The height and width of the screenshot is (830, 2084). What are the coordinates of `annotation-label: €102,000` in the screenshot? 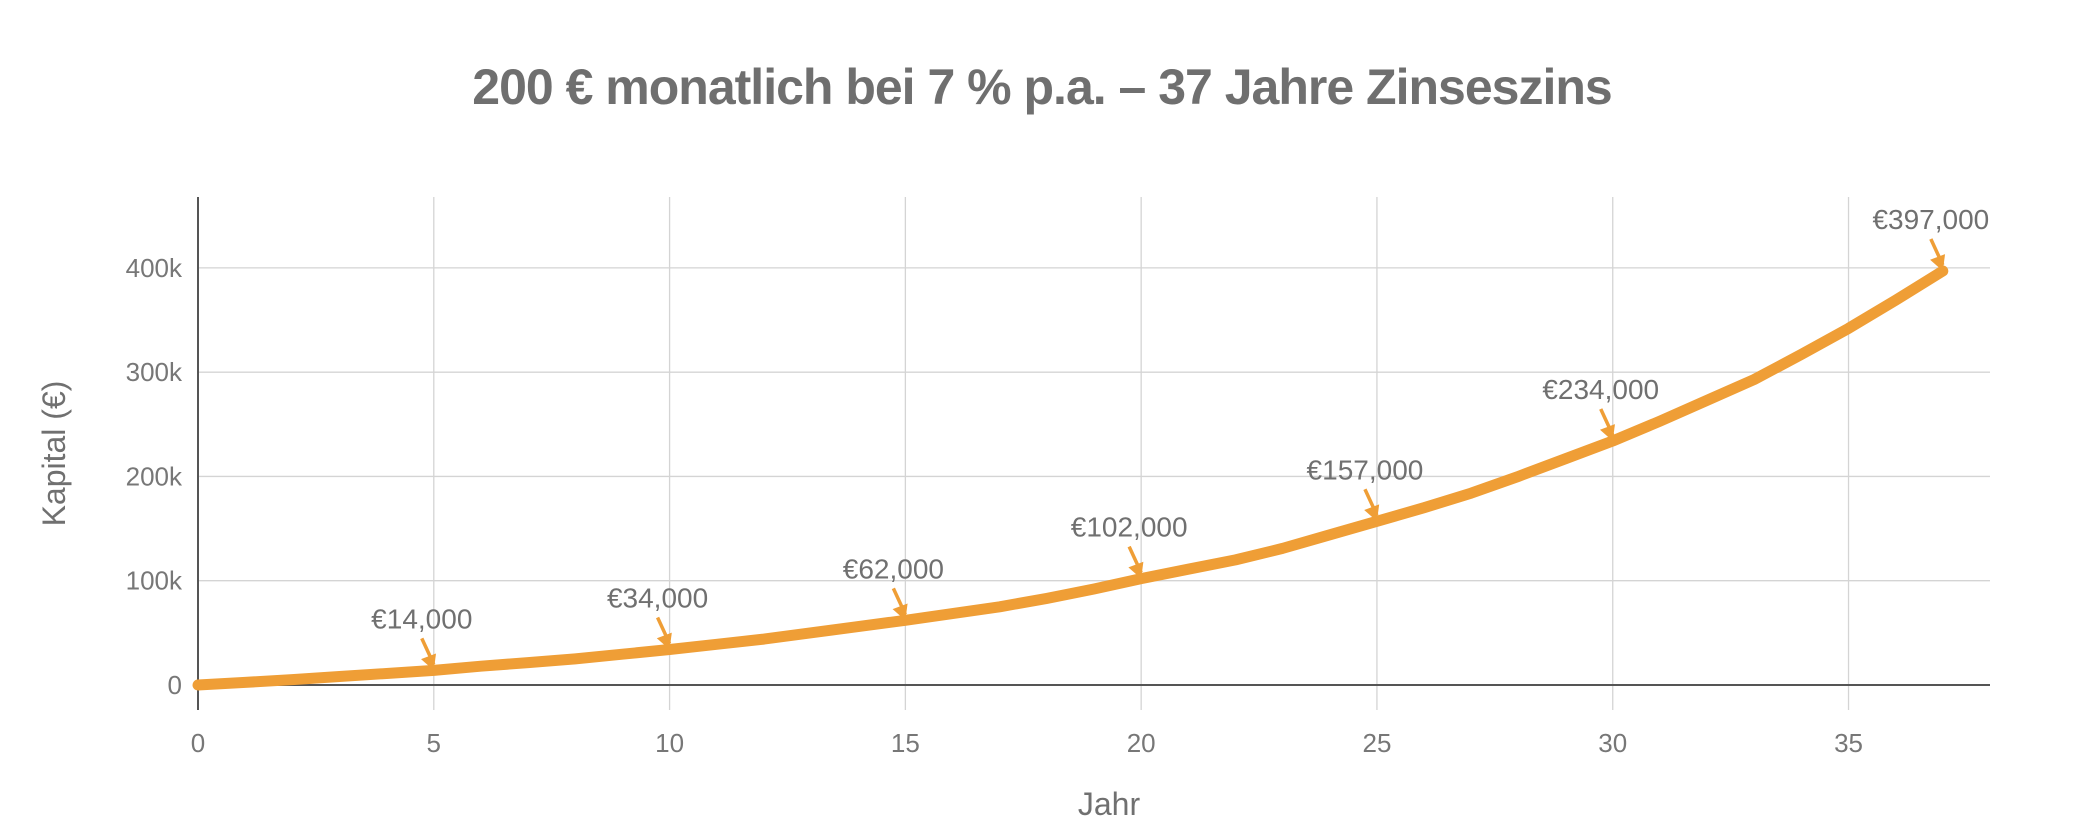 It's located at (1129, 527).